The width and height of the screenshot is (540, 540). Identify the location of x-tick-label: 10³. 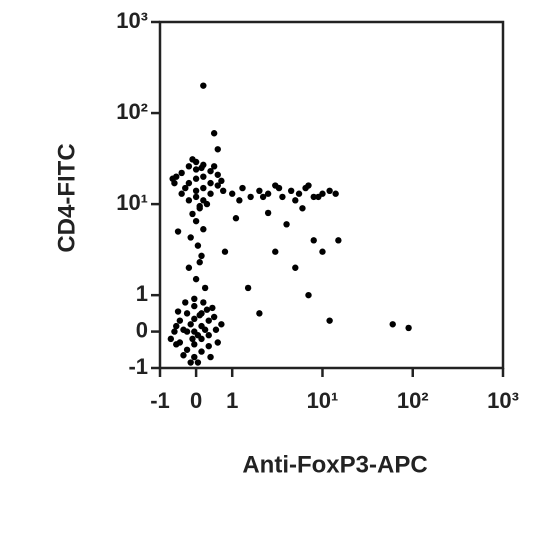
(503, 400).